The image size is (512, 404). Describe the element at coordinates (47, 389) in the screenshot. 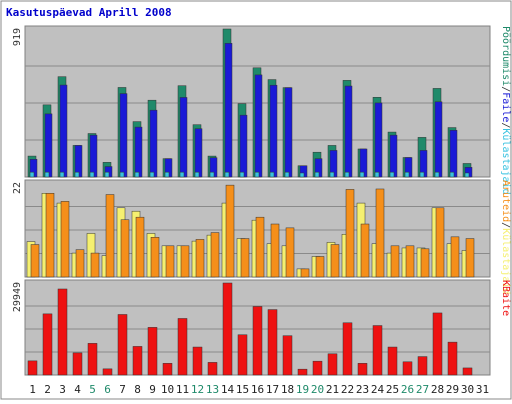

I see `x-tick-label-day-2: 2` at that location.